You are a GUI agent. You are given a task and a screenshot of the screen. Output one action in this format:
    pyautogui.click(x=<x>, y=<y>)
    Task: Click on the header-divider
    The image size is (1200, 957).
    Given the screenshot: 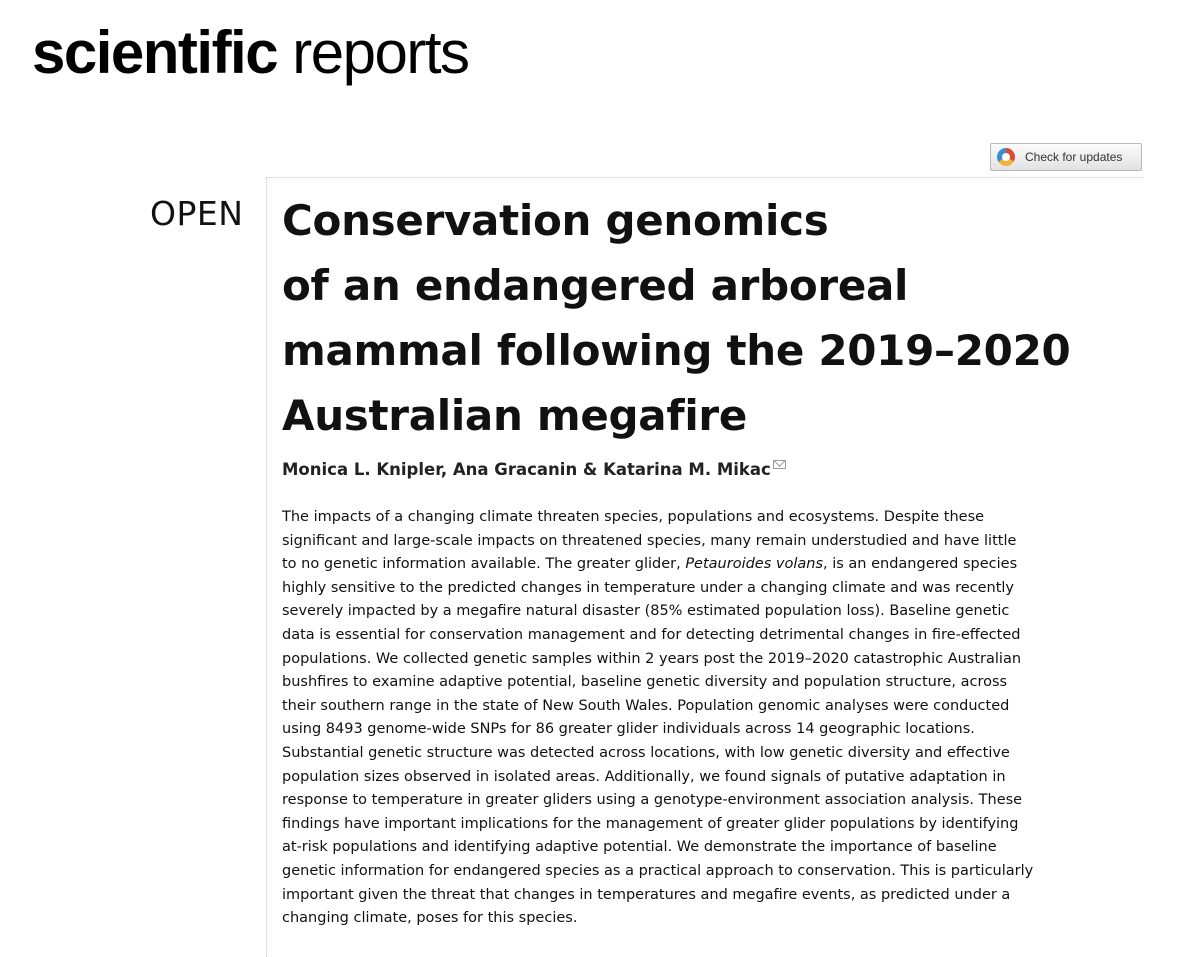 What is the action you would take?
    pyautogui.click(x=705, y=177)
    